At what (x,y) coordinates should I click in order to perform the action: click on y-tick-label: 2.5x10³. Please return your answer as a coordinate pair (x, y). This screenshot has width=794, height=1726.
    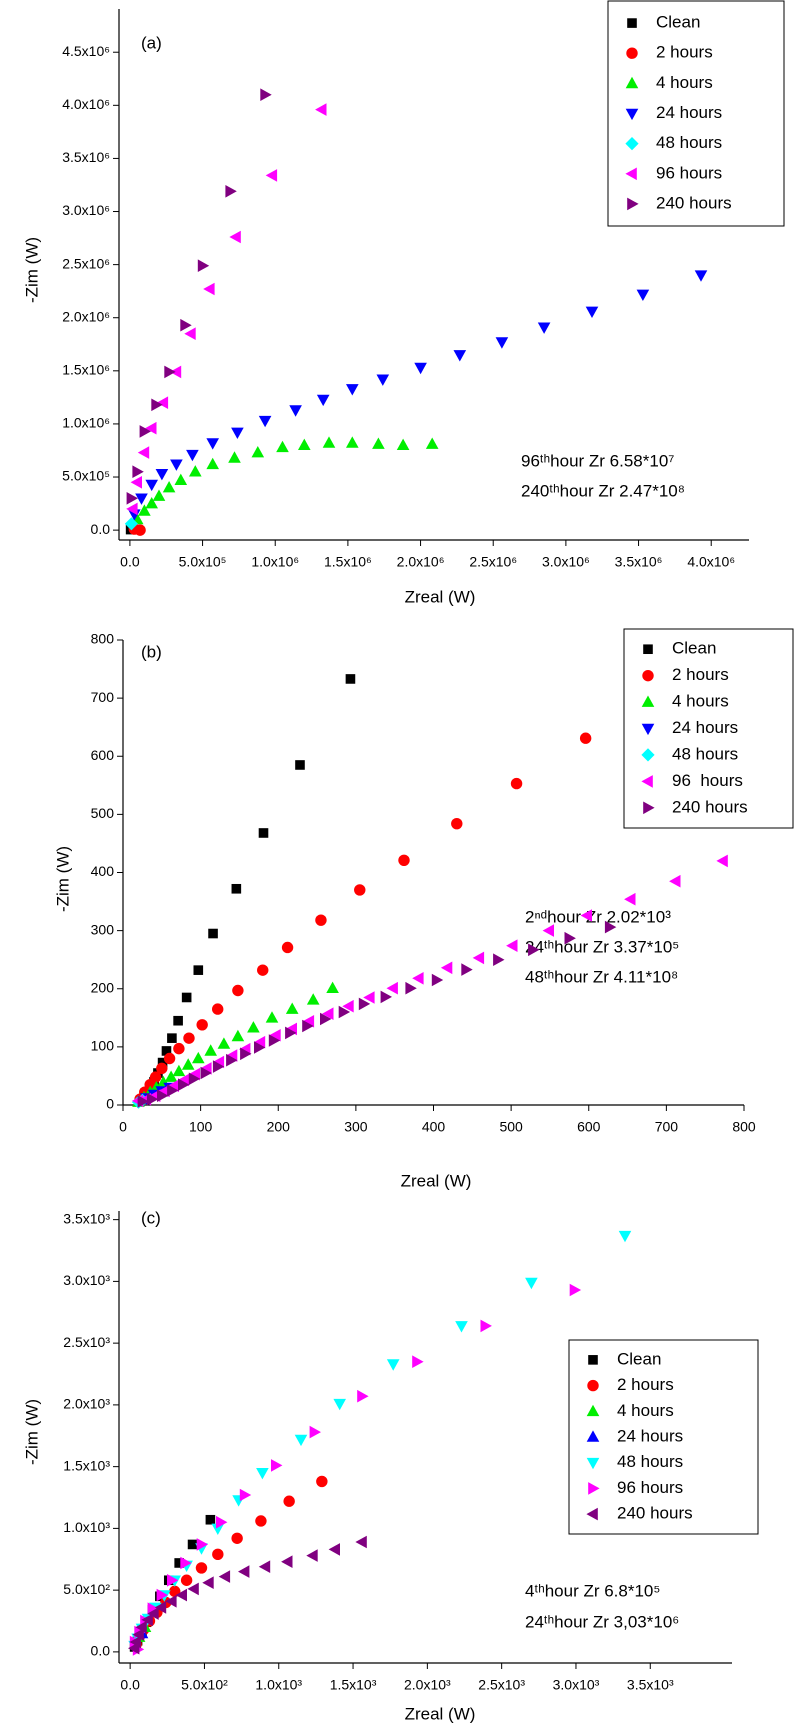
    Looking at the image, I should click on (86, 1342).